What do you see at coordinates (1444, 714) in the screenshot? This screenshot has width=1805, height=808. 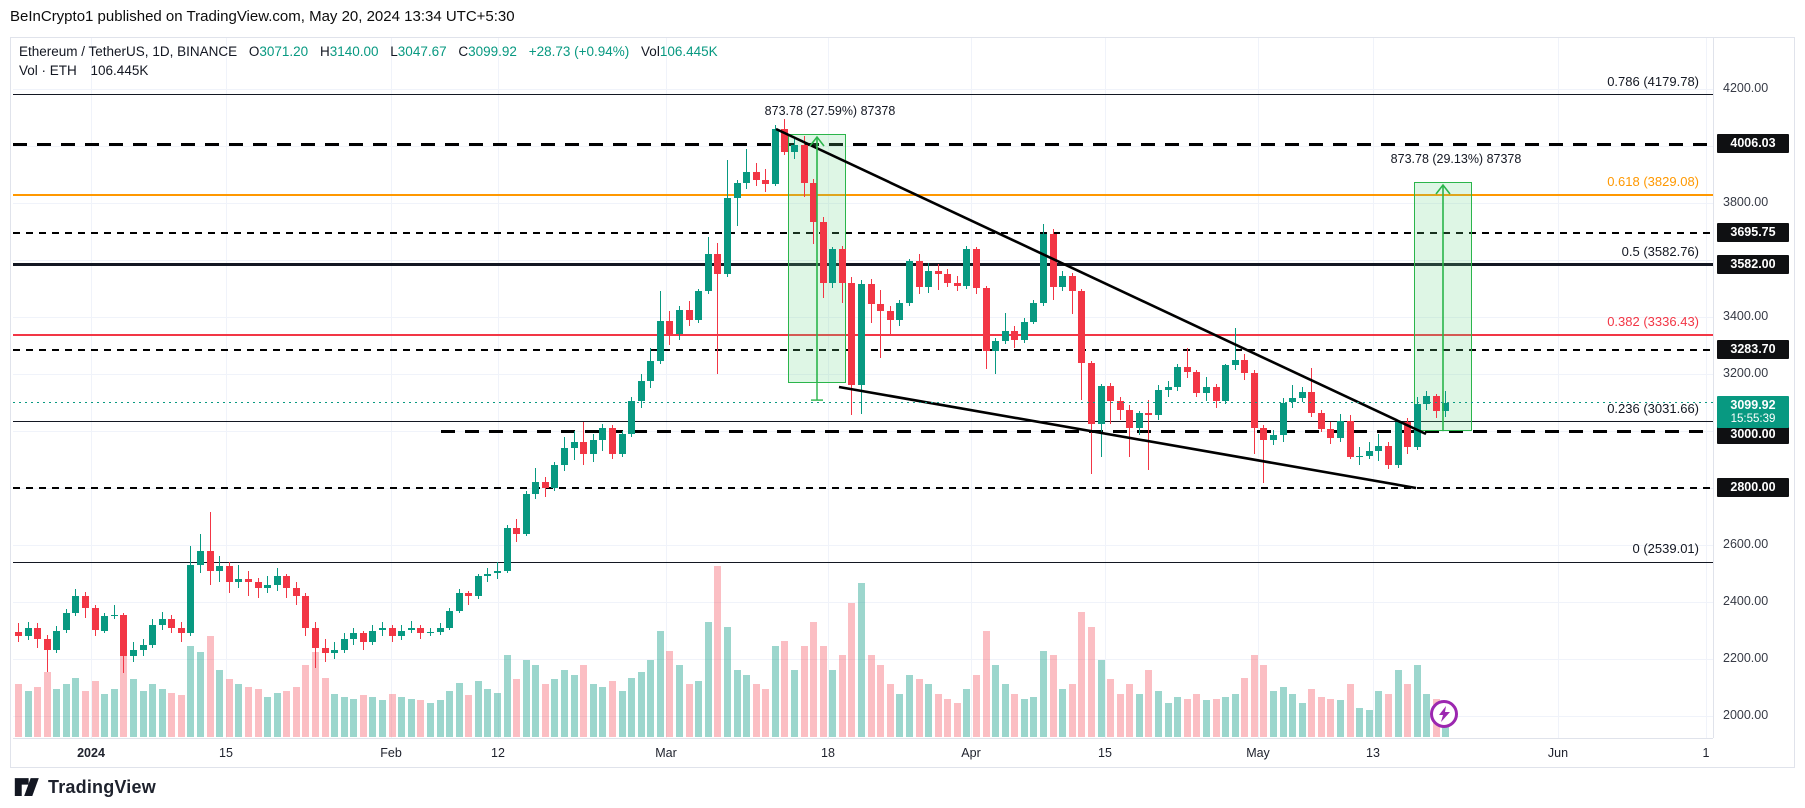 I see `lightning-marker` at bounding box center [1444, 714].